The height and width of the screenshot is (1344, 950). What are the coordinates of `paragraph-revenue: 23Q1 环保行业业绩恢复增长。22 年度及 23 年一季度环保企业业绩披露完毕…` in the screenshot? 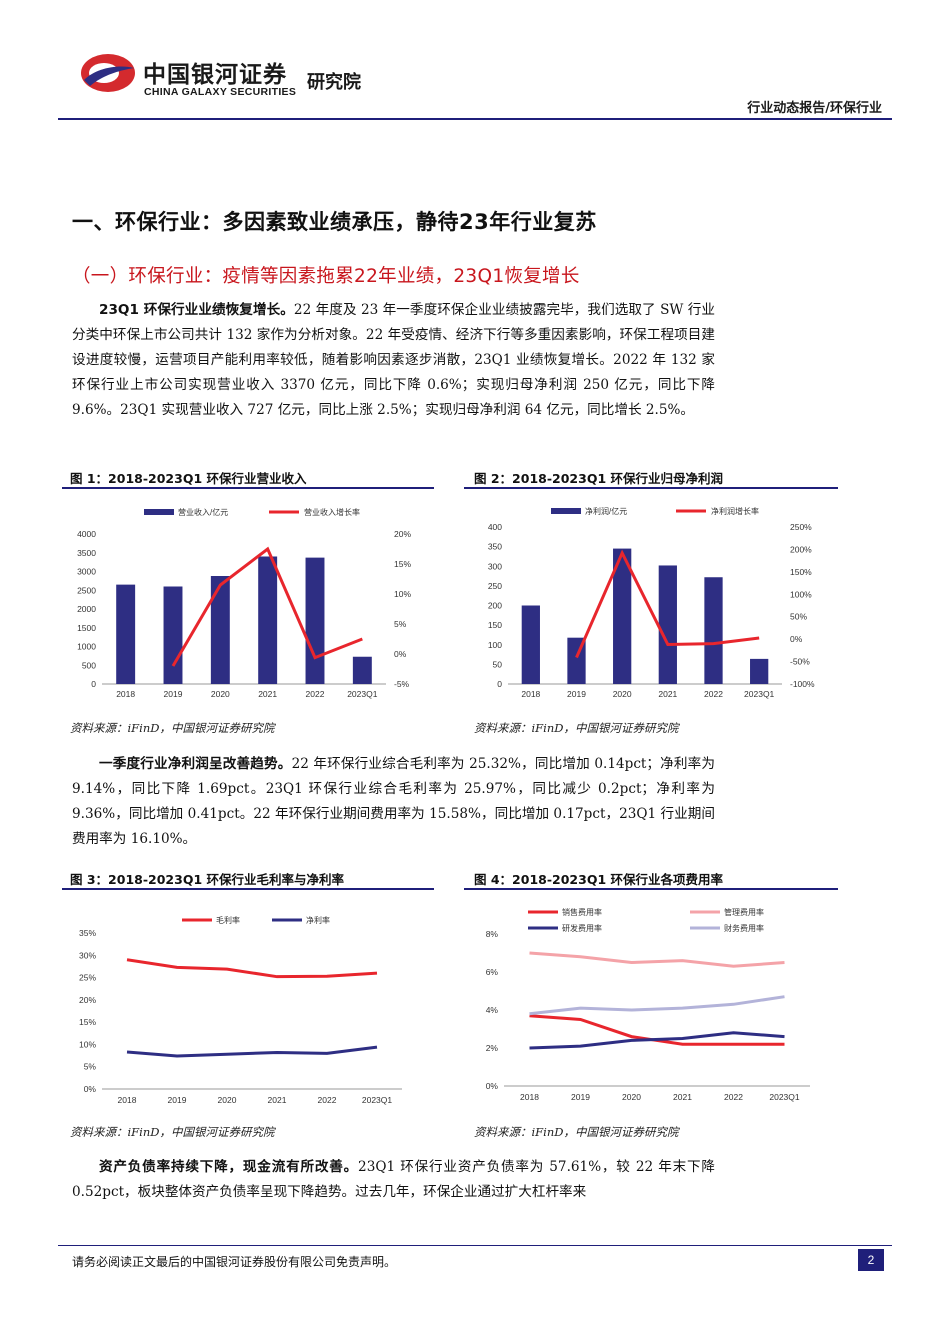 It's located at (393, 360).